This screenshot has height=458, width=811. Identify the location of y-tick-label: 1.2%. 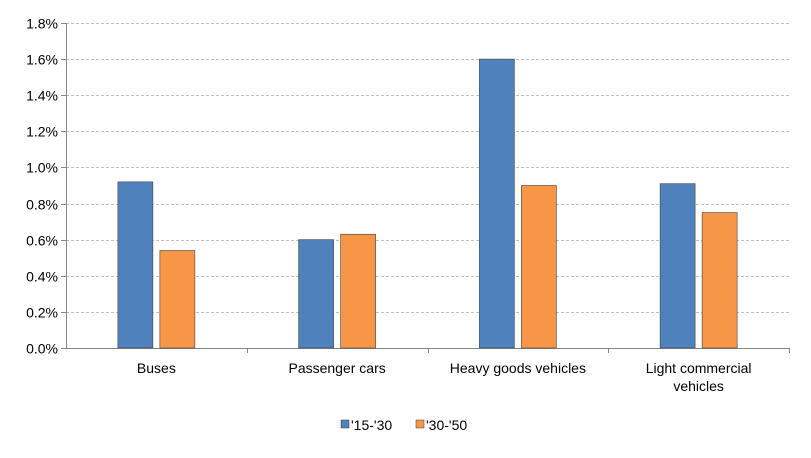
(42, 132).